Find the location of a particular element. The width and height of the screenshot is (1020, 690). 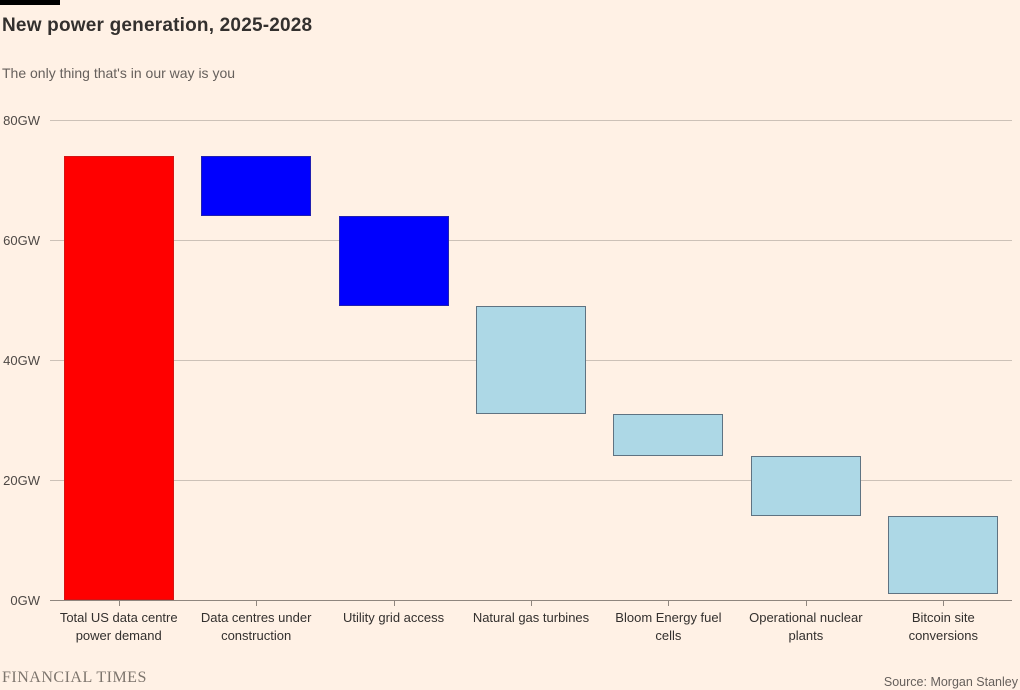

gridline-80gw is located at coordinates (531, 120).